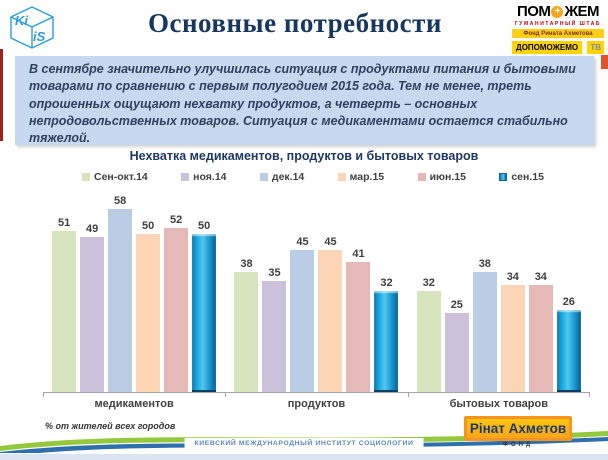  I want to click on category-label: медикаментов, so click(134, 404).